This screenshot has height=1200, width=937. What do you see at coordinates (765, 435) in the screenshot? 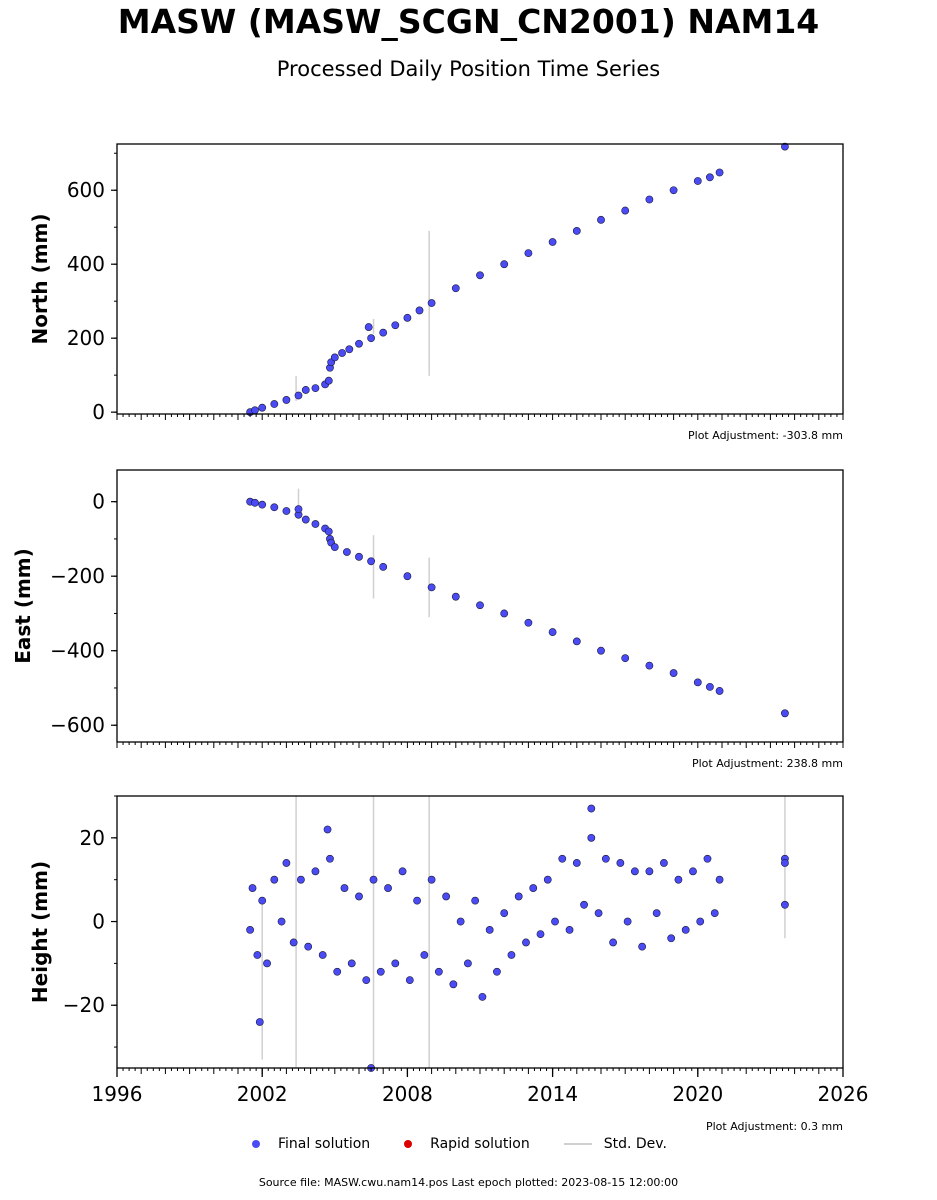
I see `plot-adjustment: Plot Adjustment: -303.8 mm` at bounding box center [765, 435].